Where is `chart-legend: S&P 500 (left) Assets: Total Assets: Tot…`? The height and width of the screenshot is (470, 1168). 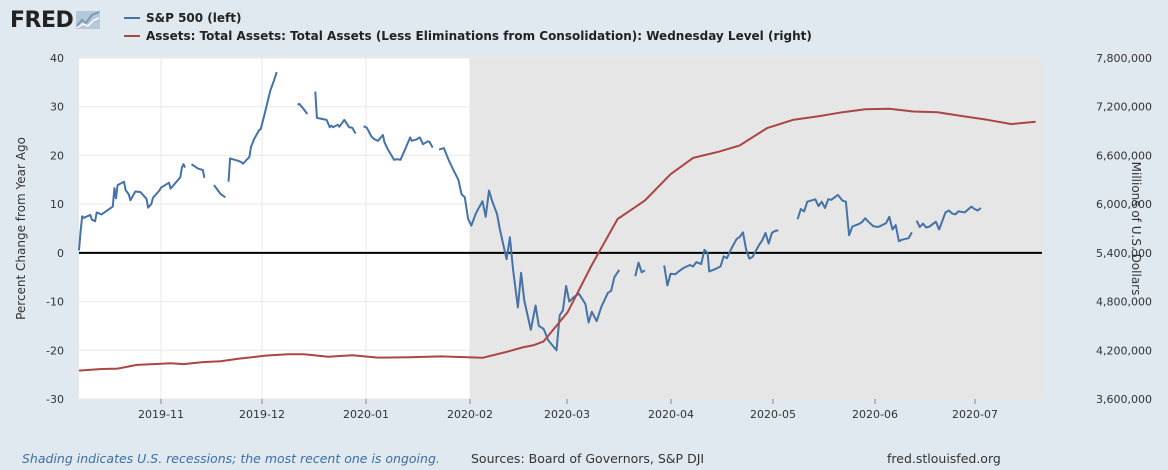
chart-legend: S&P 500 (left) Assets: Total Assets: Tot… is located at coordinates (468, 27).